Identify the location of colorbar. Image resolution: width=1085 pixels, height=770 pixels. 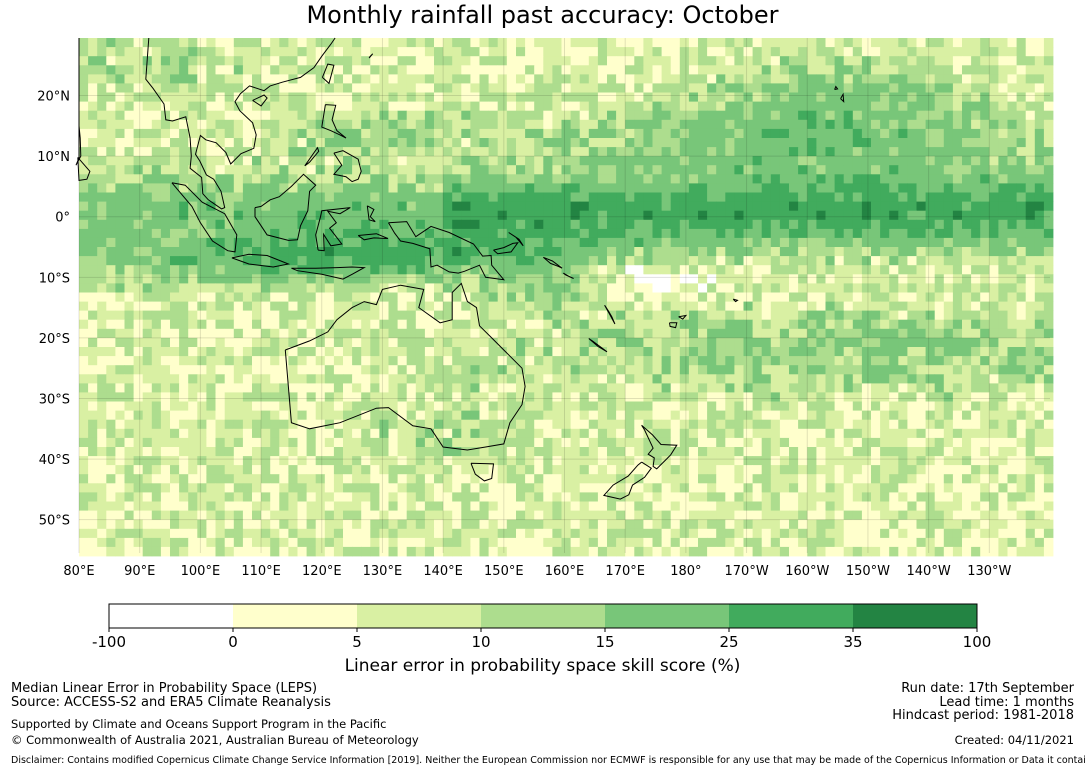
(543, 616).